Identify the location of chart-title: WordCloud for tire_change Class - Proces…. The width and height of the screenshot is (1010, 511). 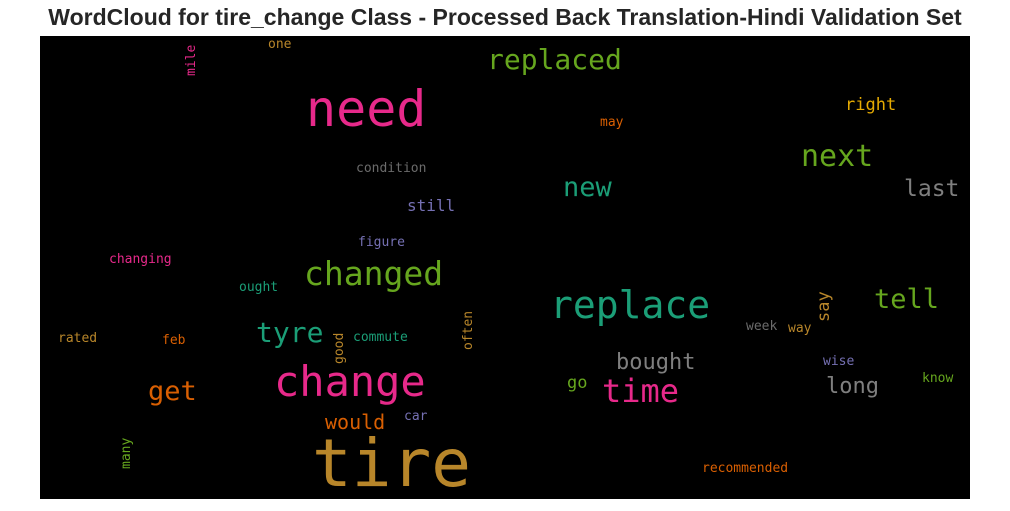
(505, 17).